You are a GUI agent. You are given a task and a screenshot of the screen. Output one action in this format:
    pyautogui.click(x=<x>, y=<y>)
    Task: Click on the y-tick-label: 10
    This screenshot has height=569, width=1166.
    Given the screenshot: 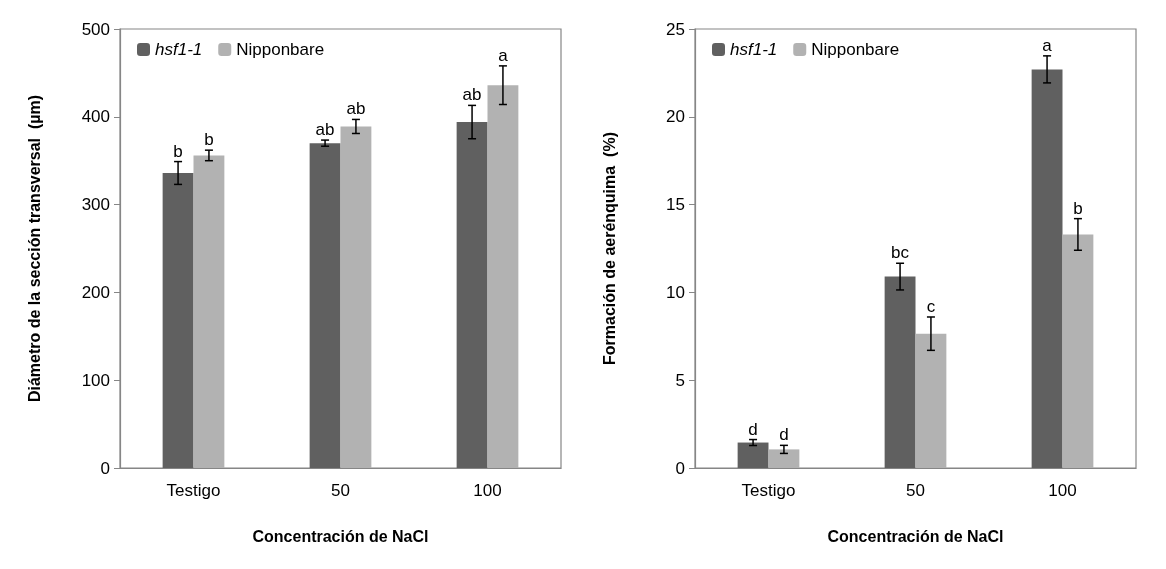 What is the action you would take?
    pyautogui.click(x=675, y=292)
    